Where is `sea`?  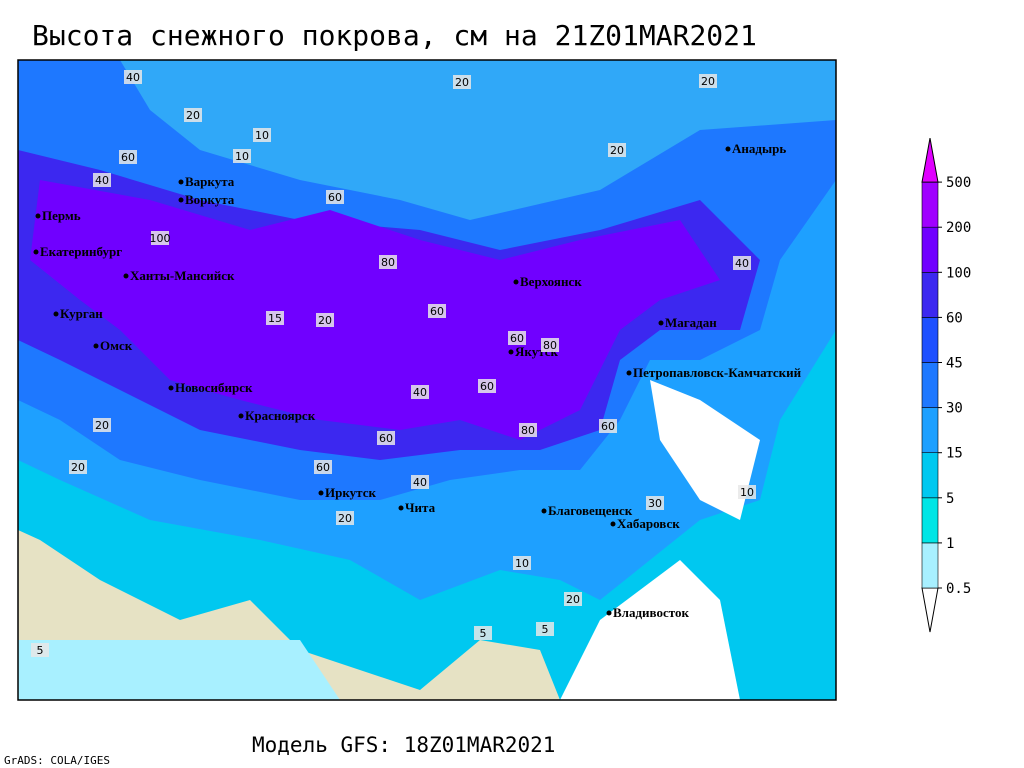
sea is located at coordinates (478, 140).